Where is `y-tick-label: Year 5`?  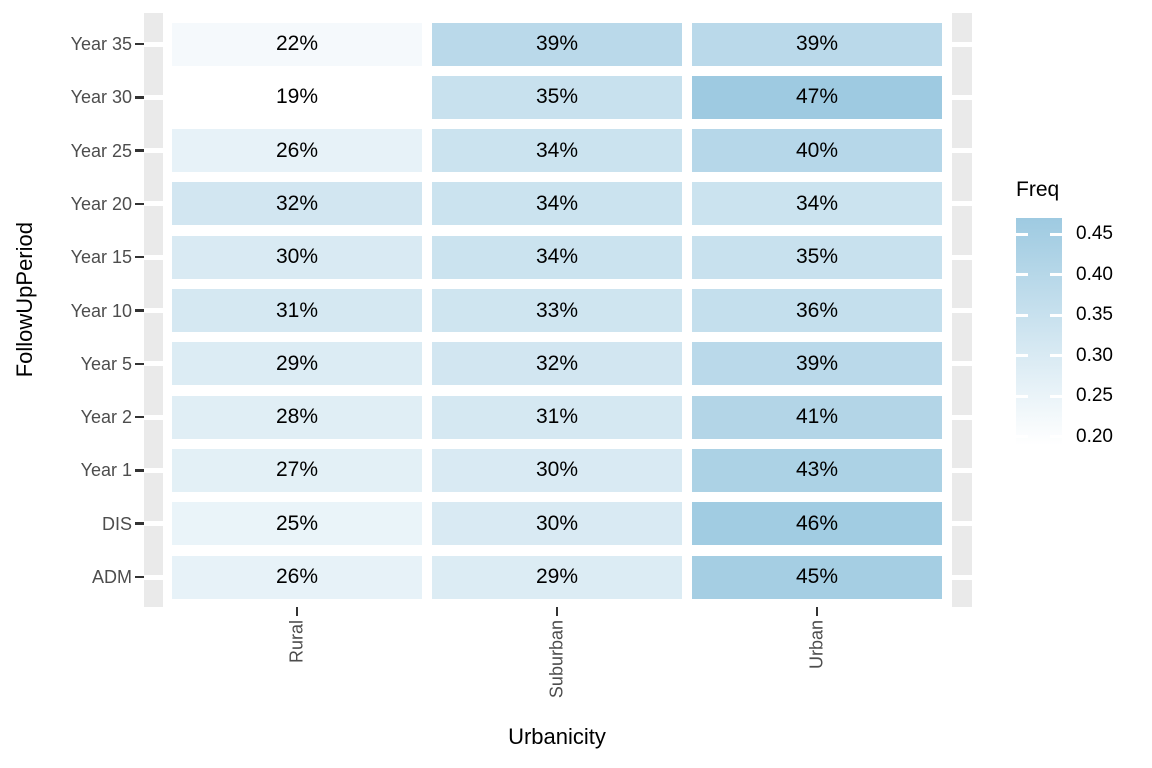
y-tick-label: Year 5 is located at coordinates (106, 363).